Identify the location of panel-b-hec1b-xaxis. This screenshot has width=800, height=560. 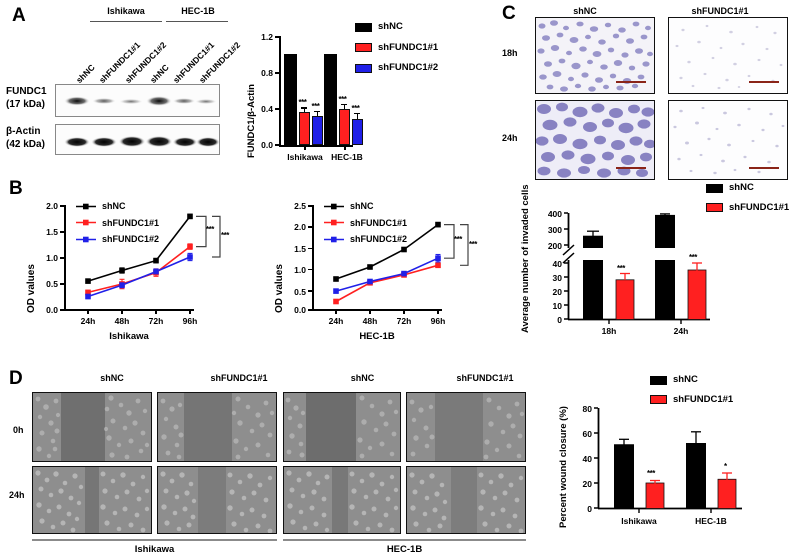
(377, 310).